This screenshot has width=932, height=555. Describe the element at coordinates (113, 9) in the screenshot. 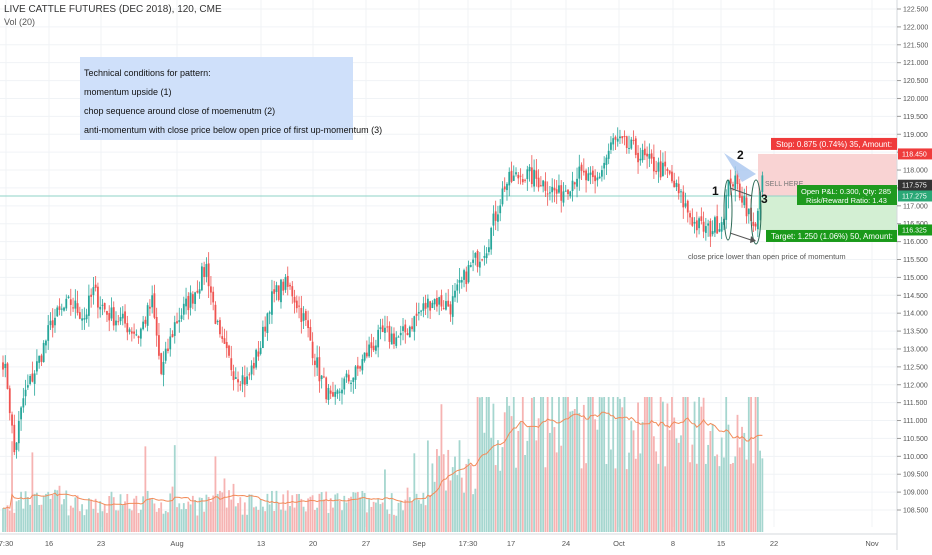

I see `chart-title: LIVE CATTLE FUTURES (DEC 2018), 120, CME` at that location.